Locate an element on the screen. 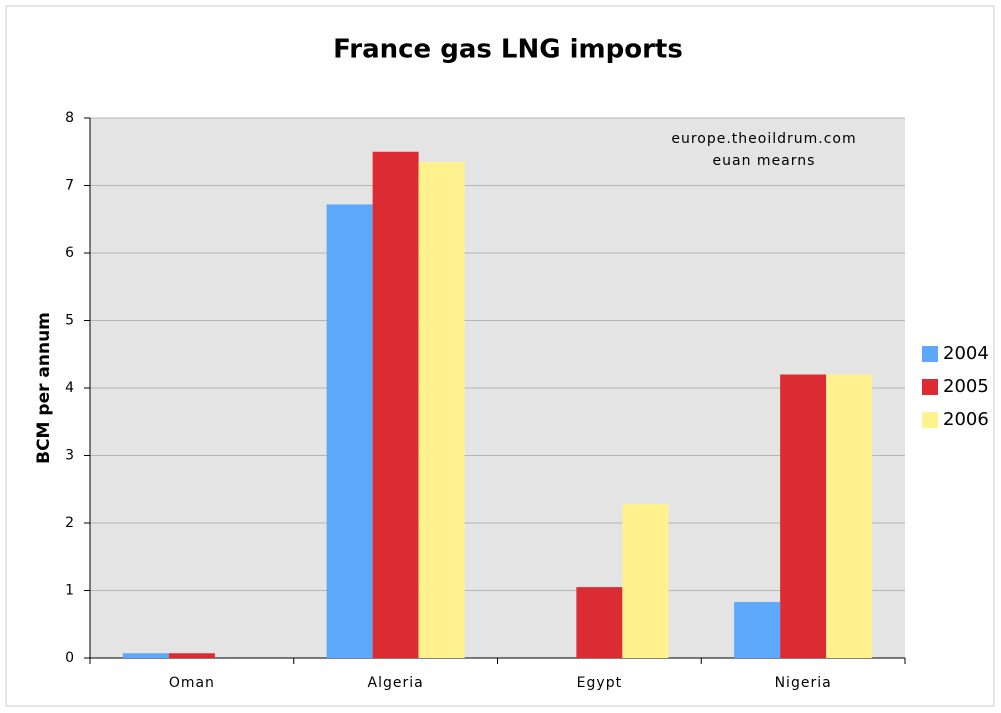 This screenshot has width=1001, height=713. y-tick-label: 1 is located at coordinates (69, 591).